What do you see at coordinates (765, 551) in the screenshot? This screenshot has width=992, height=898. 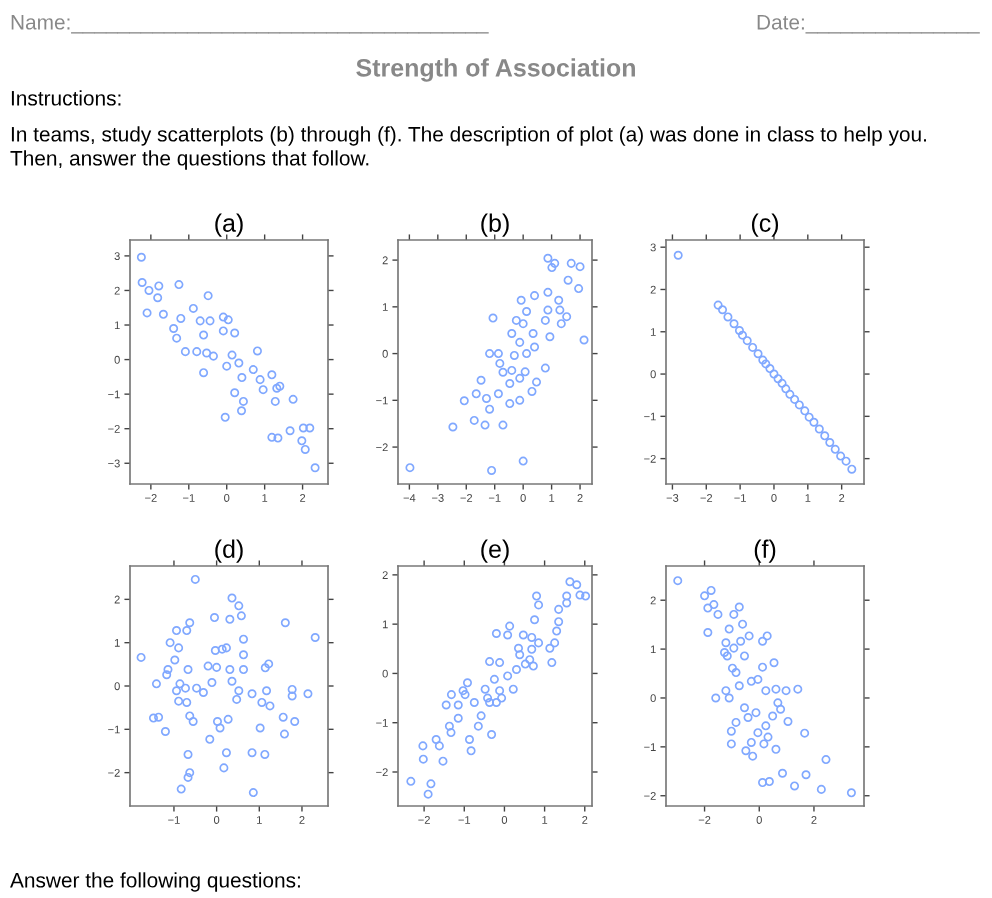 I see `chart-title: (f)` at bounding box center [765, 551].